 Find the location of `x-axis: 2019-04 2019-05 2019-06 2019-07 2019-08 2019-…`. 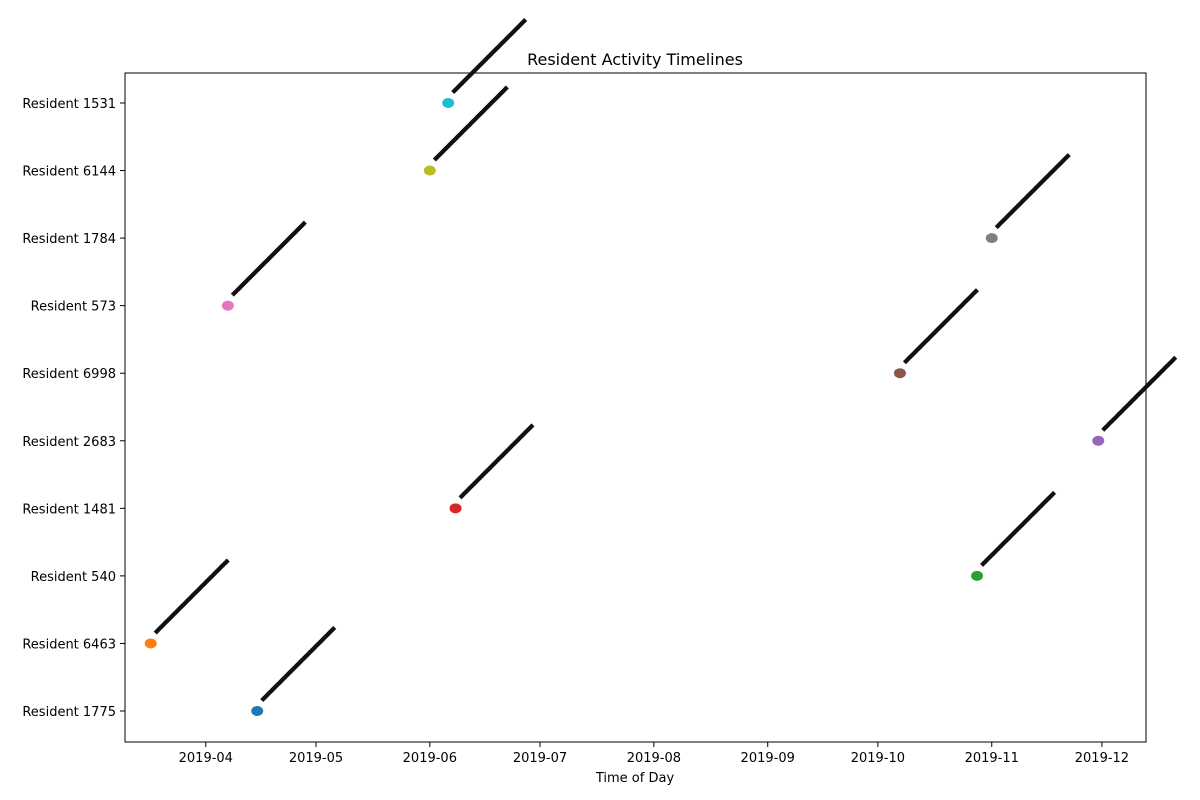

x-axis: 2019-04 2019-05 2019-06 2019-07 2019-08 2019-… is located at coordinates (654, 754).